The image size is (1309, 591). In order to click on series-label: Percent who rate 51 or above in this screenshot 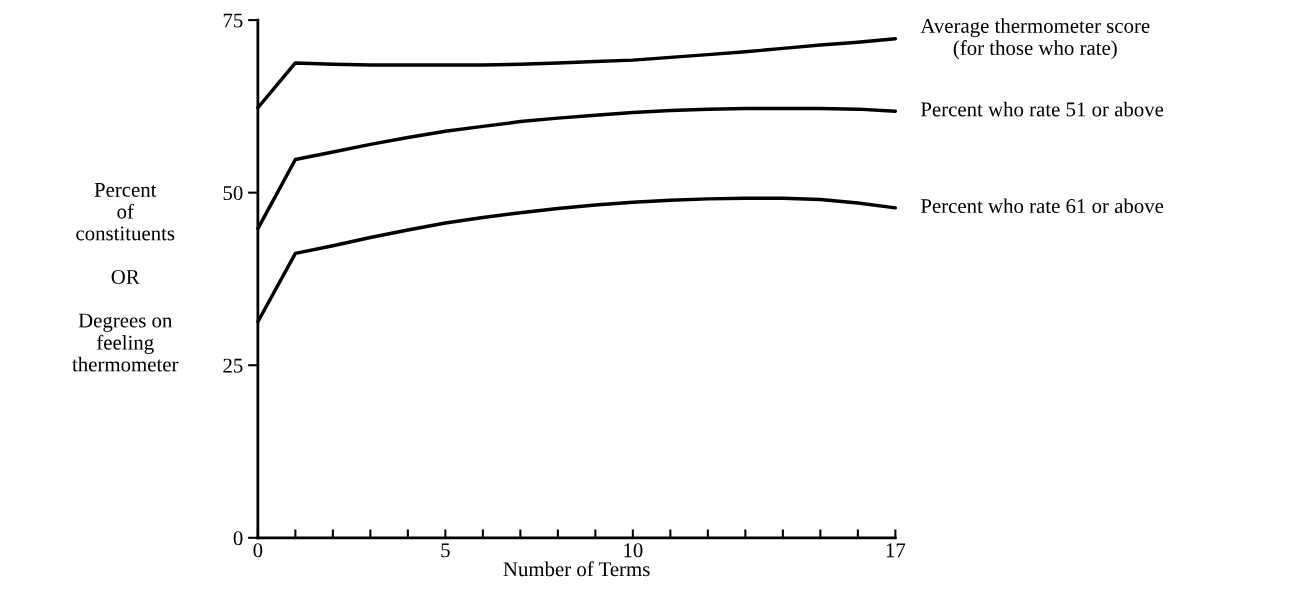, I will do `click(1042, 109)`.